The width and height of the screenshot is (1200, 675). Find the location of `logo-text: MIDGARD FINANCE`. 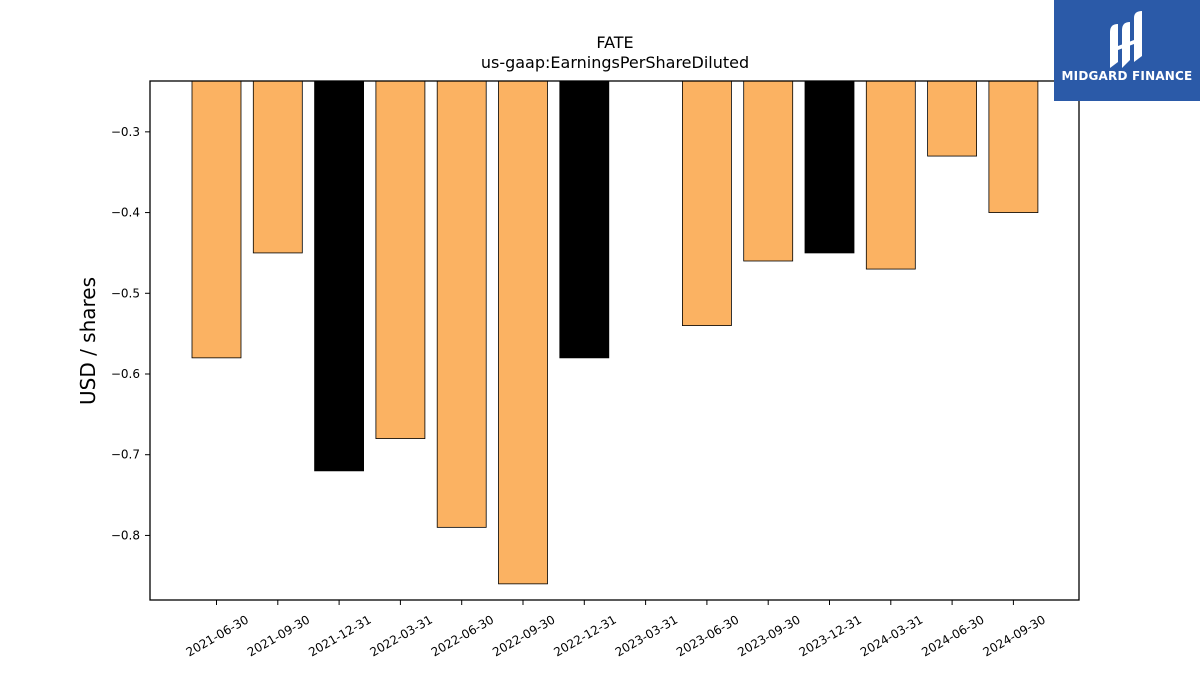

logo-text: MIDGARD FINANCE is located at coordinates (1127, 76).